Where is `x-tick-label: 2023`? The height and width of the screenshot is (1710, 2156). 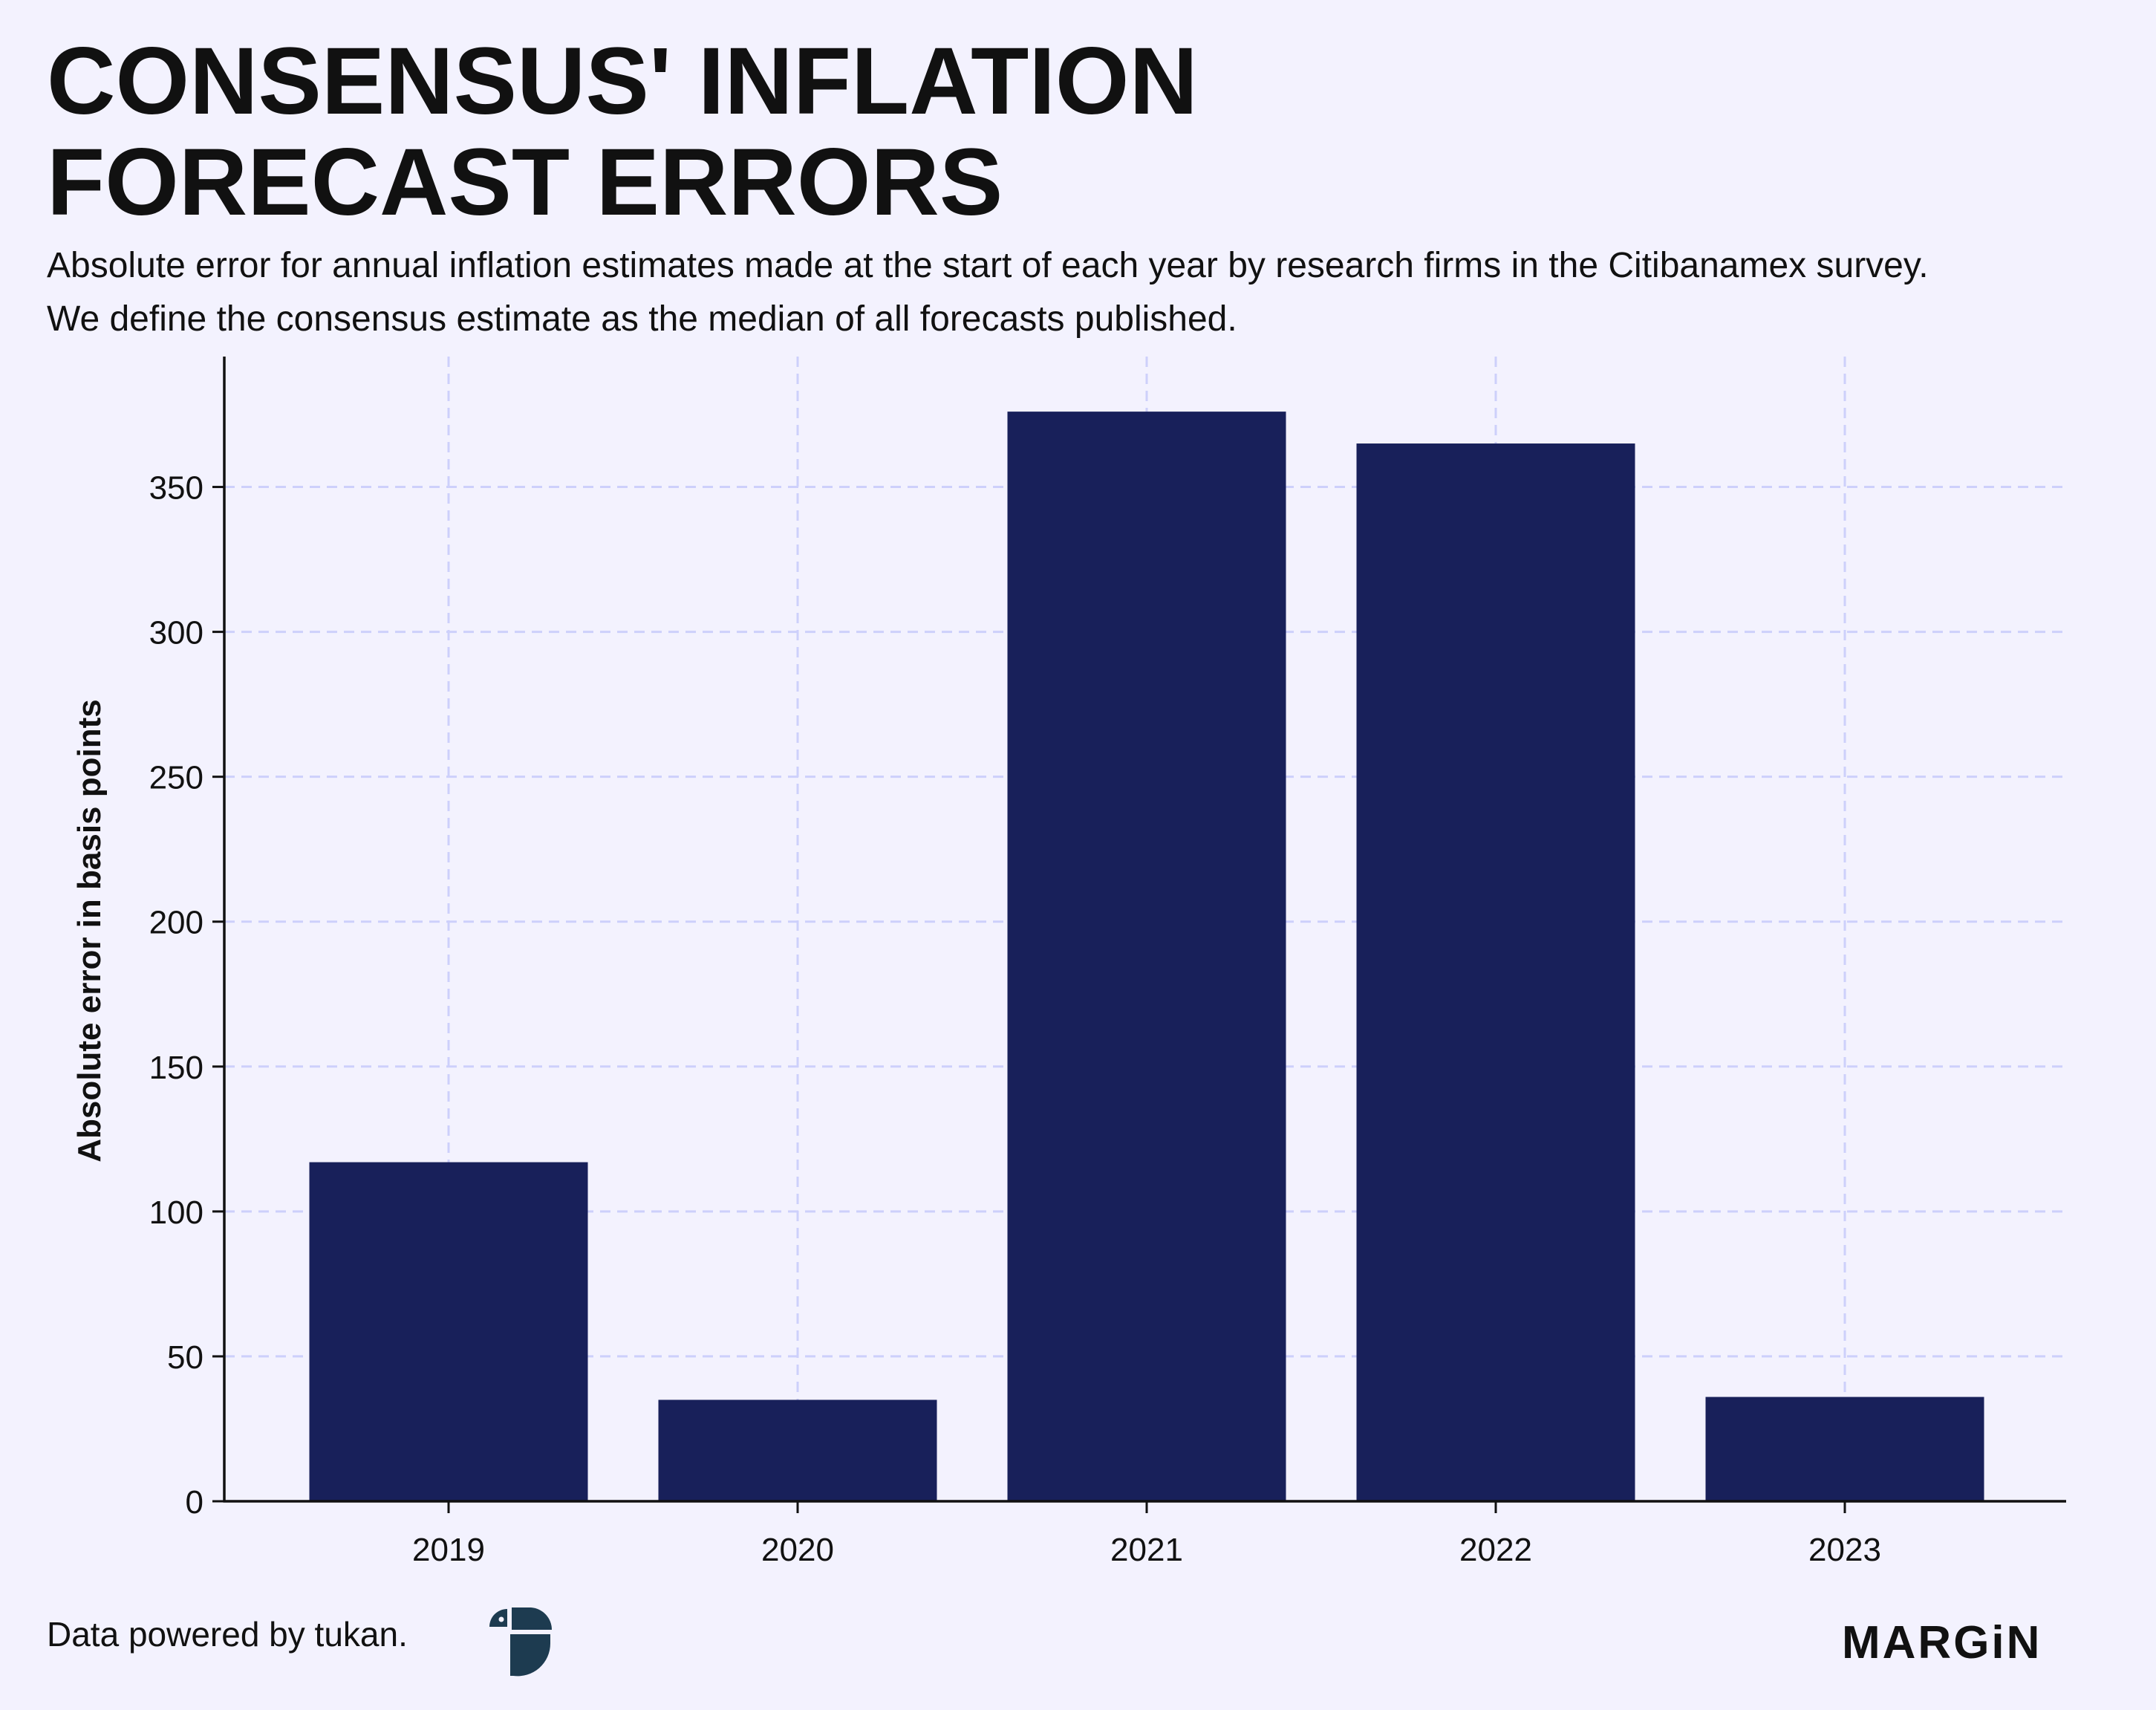
x-tick-label: 2023 is located at coordinates (1844, 1550).